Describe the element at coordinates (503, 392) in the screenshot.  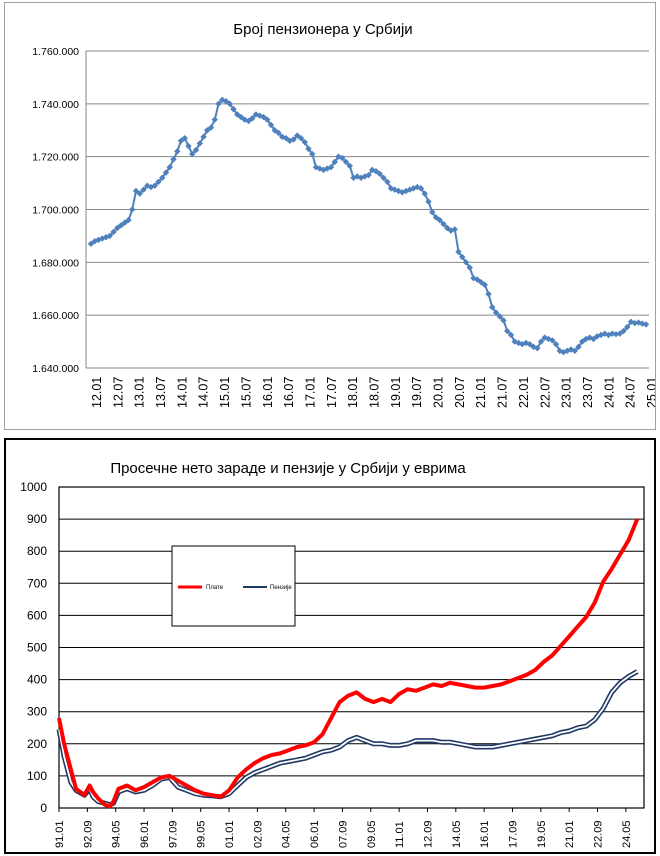
I see `x-tick-label: 21.07` at that location.